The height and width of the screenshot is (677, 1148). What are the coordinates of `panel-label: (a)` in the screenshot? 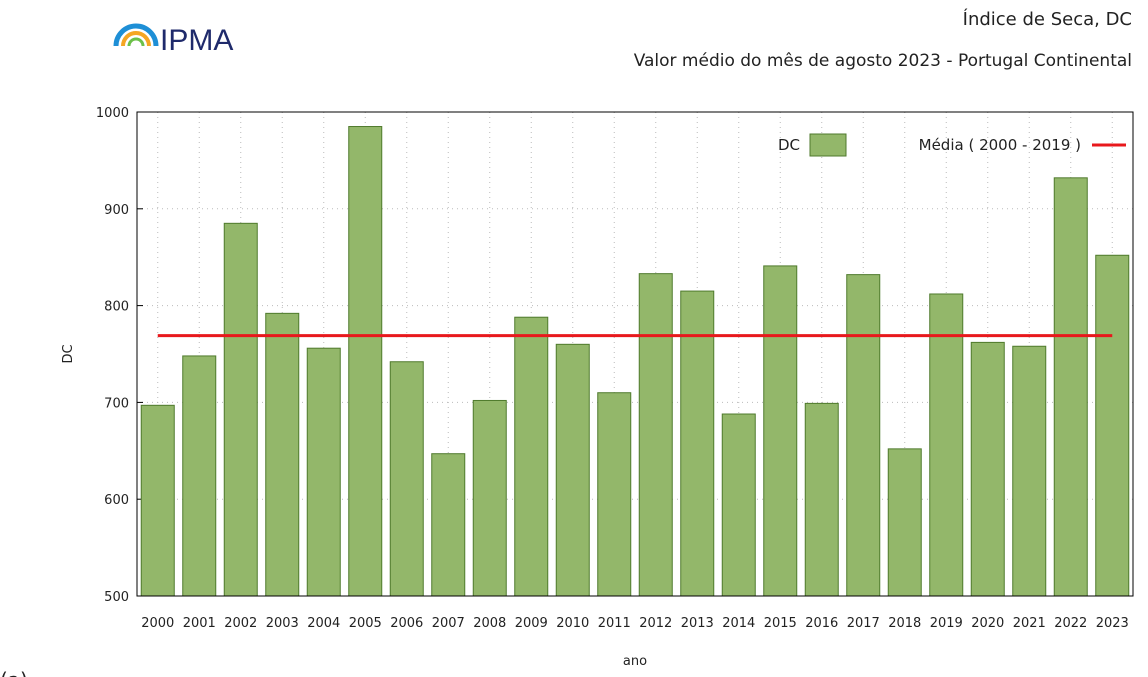 It's located at (14, 672).